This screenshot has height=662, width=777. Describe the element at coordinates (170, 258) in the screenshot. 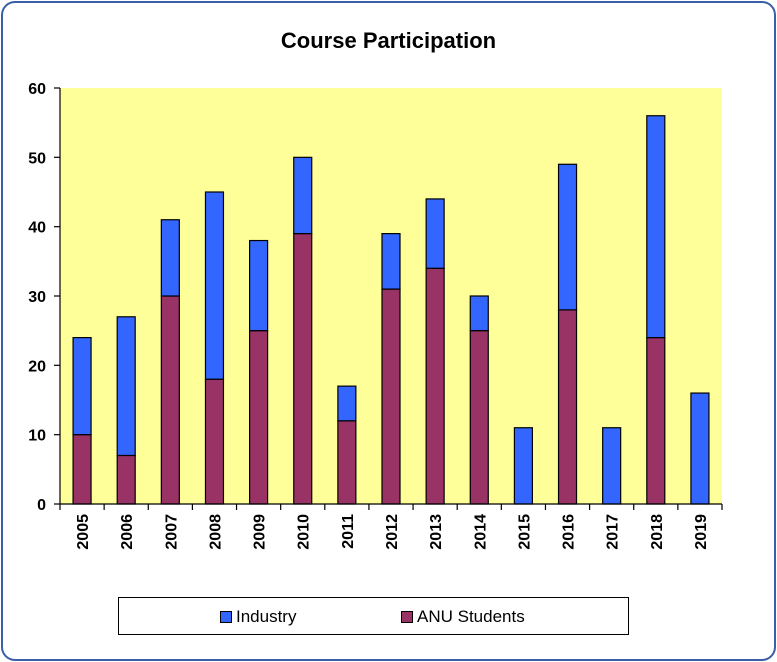

I see `bar-industry-2007` at that location.